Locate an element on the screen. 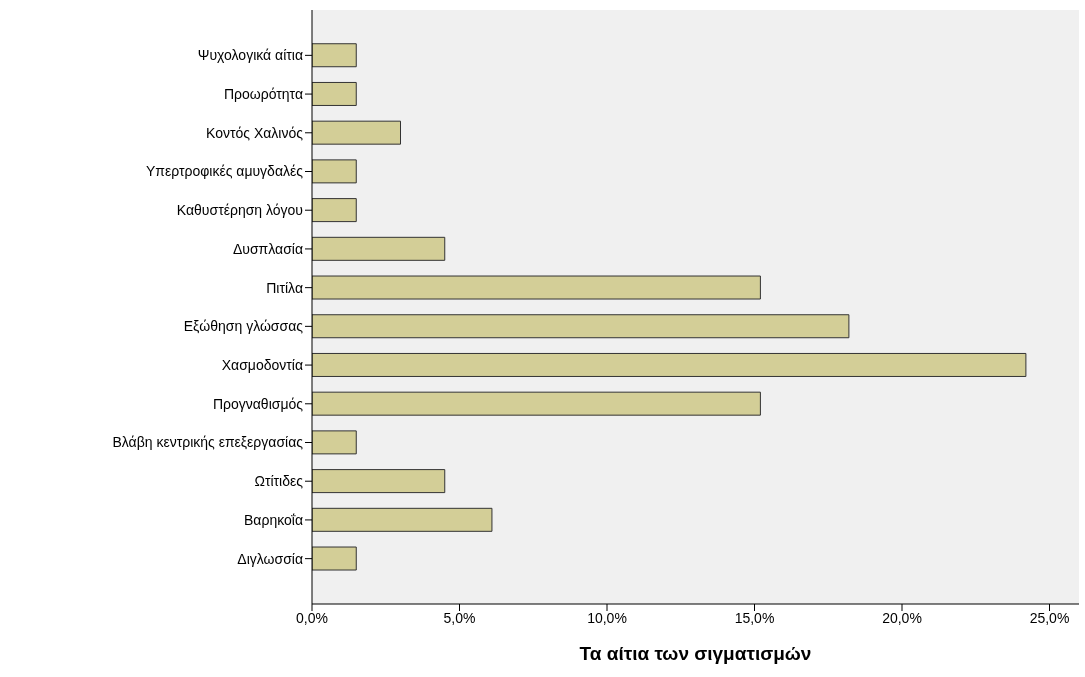  x-tick-label: 5,0% is located at coordinates (459, 617).